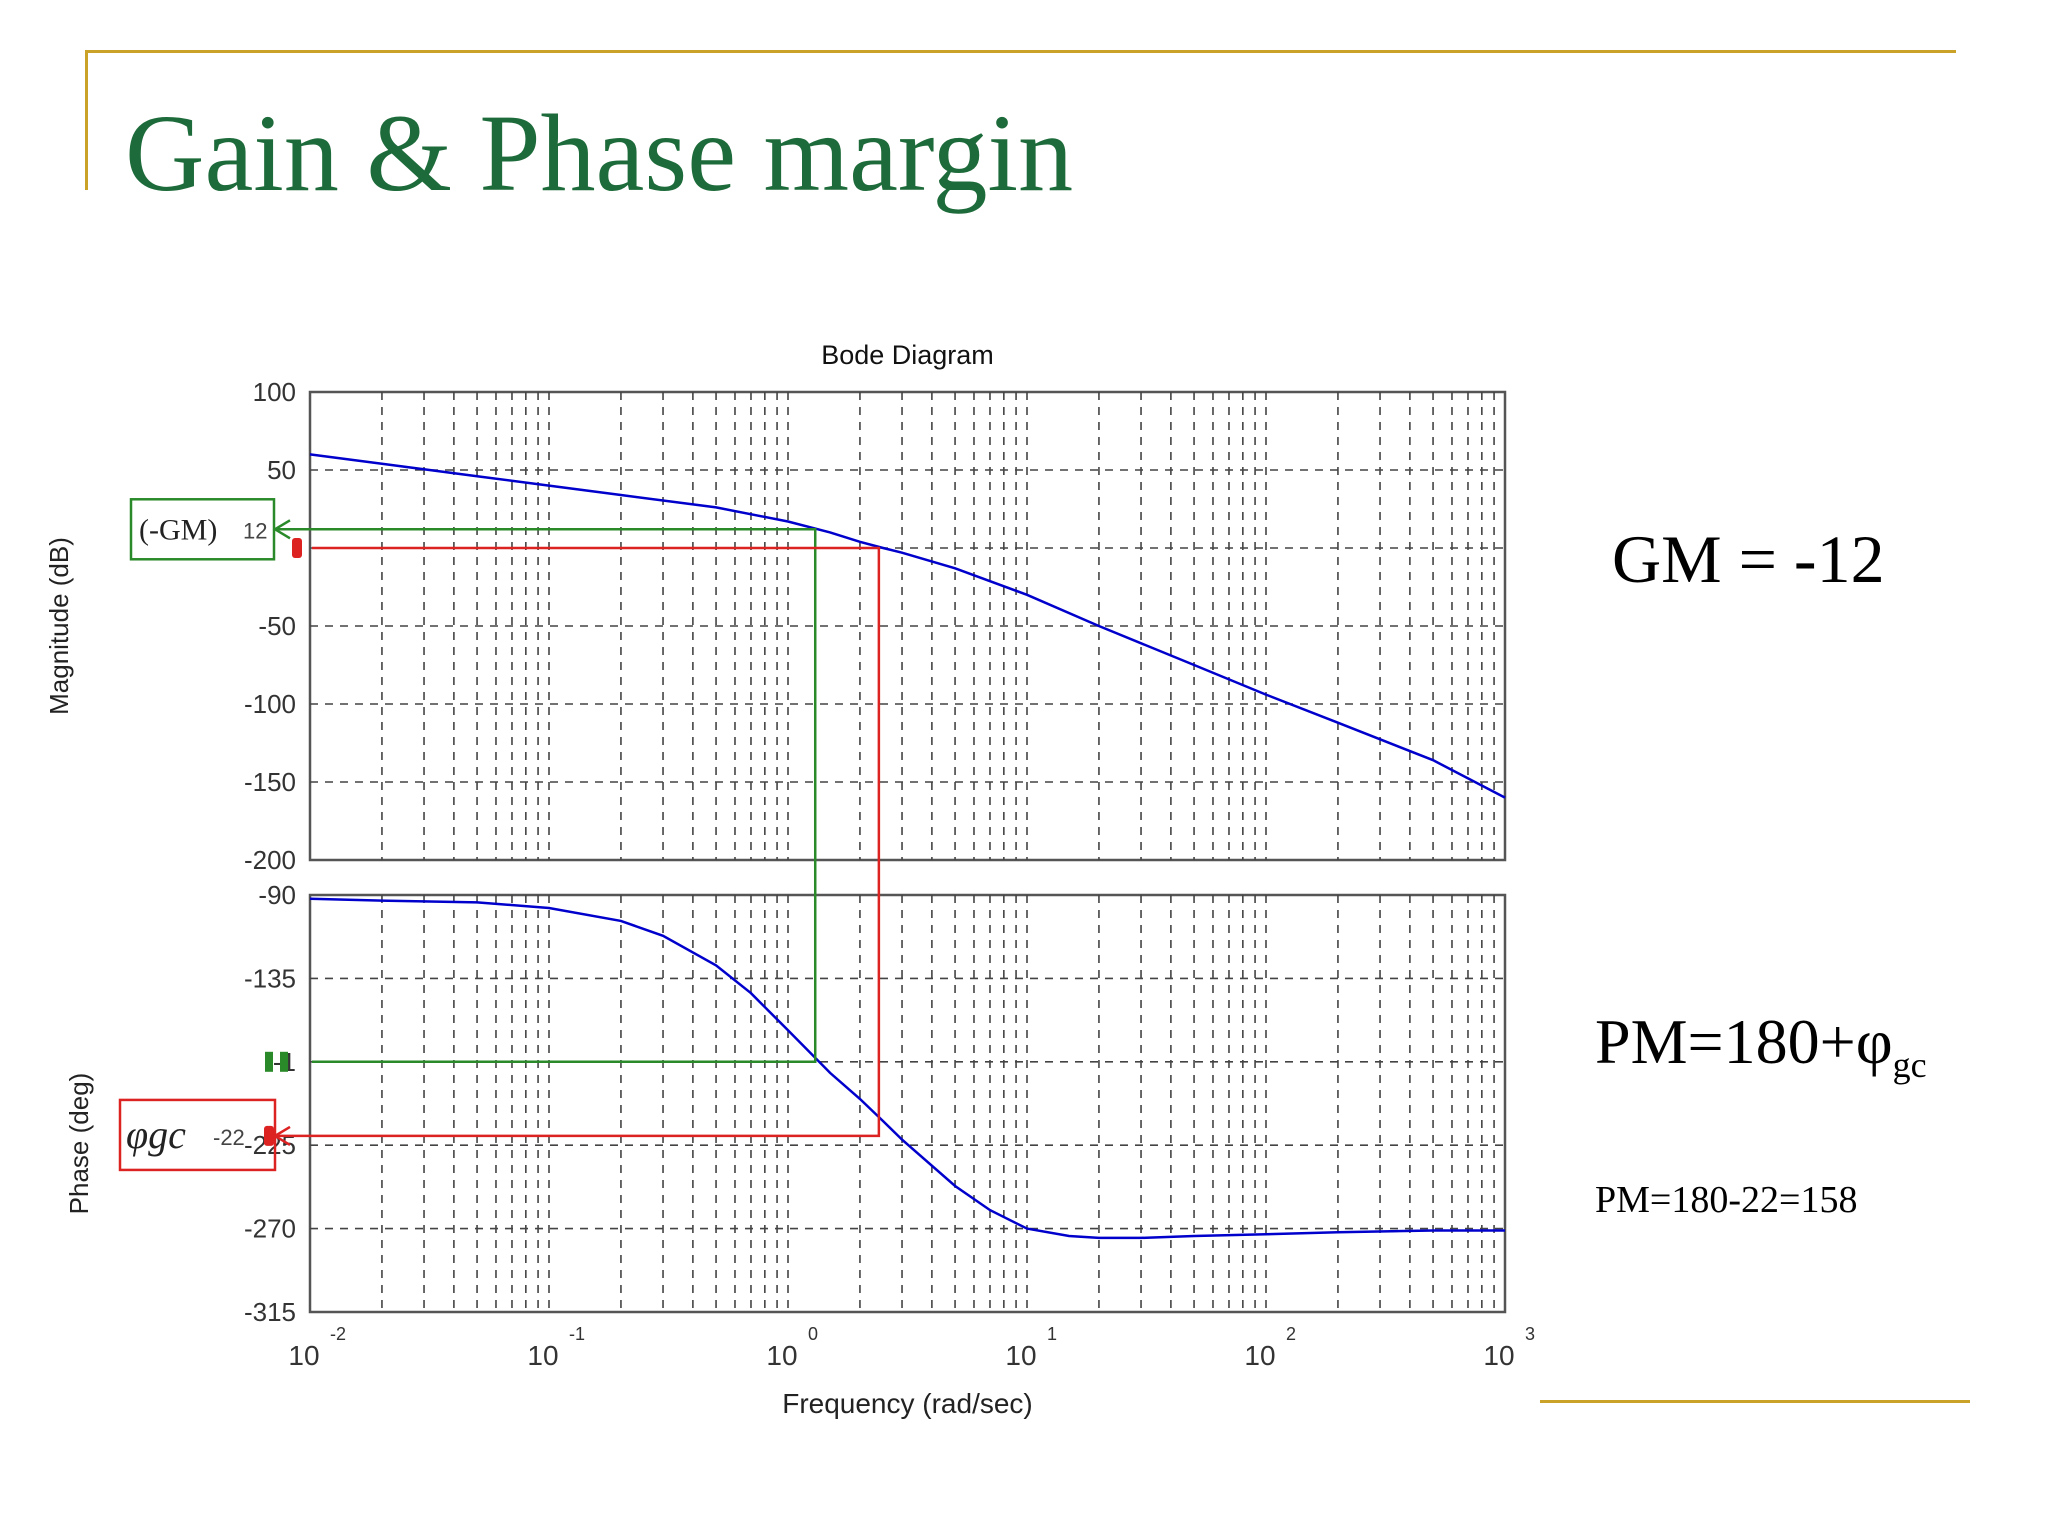 The image size is (2048, 1536). Describe the element at coordinates (1530, 1334) in the screenshot. I see `x-tick-label-exponent: 3` at that location.